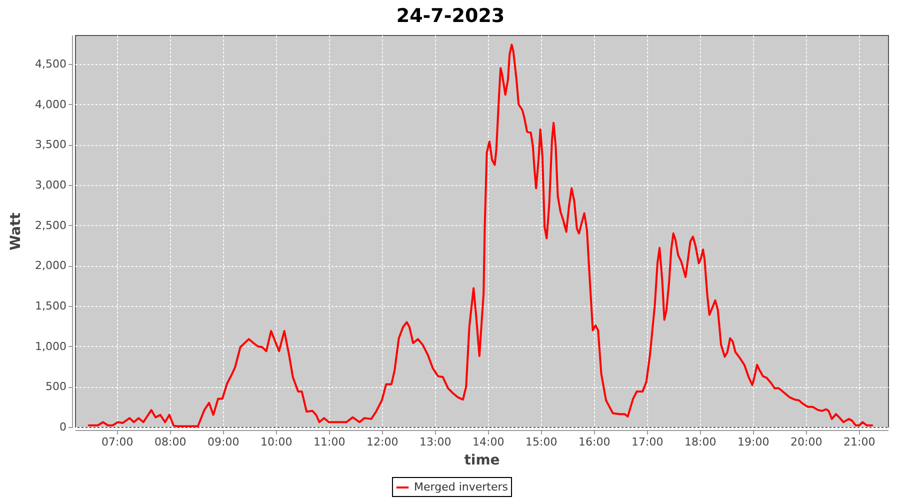  Describe the element at coordinates (700, 442) in the screenshot. I see `x-tick-label: 18:00` at that location.